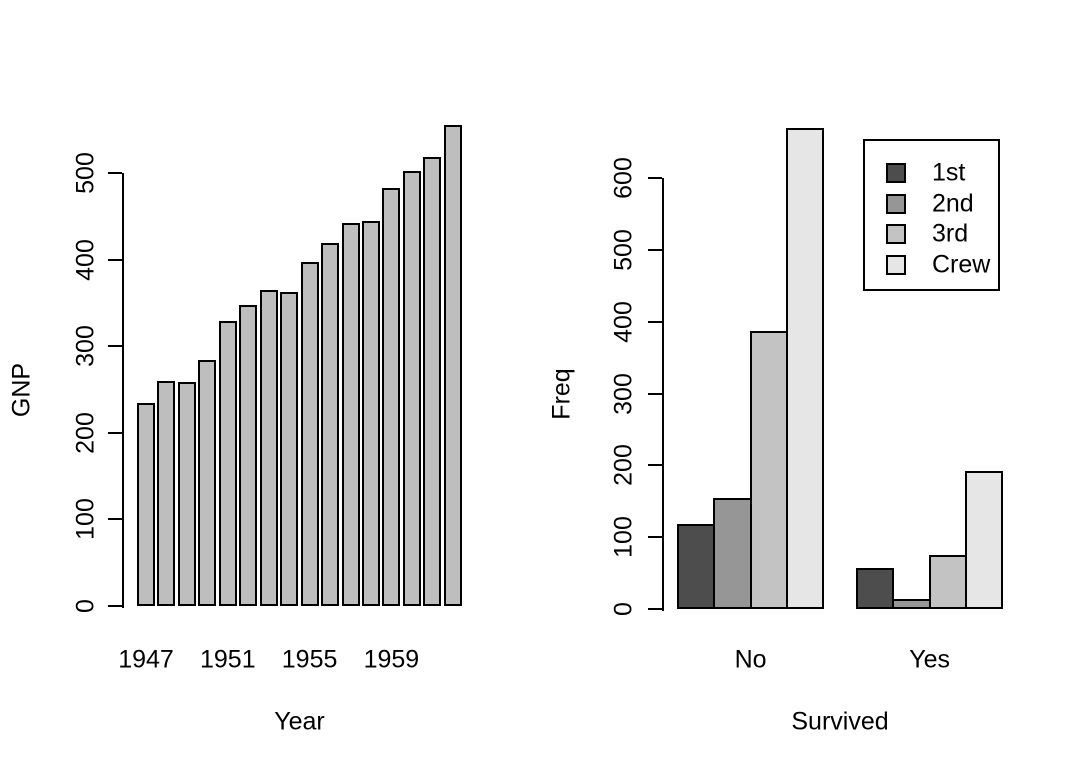  What do you see at coordinates (896, 234) in the screenshot?
I see `legend-swatch-3rd` at bounding box center [896, 234].